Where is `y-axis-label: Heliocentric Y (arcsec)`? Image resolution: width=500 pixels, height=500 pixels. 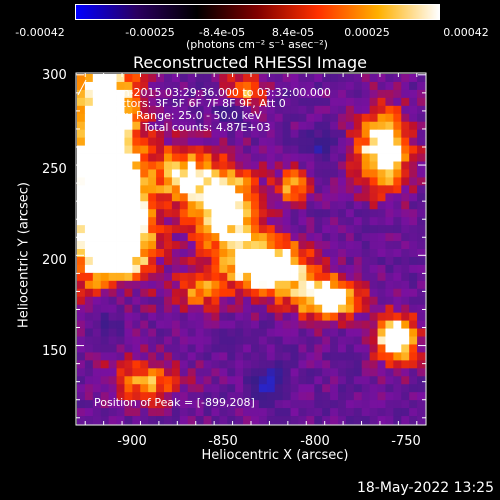
y-axis-label: Heliocentric Y (arcsec) is located at coordinates (24, 255).